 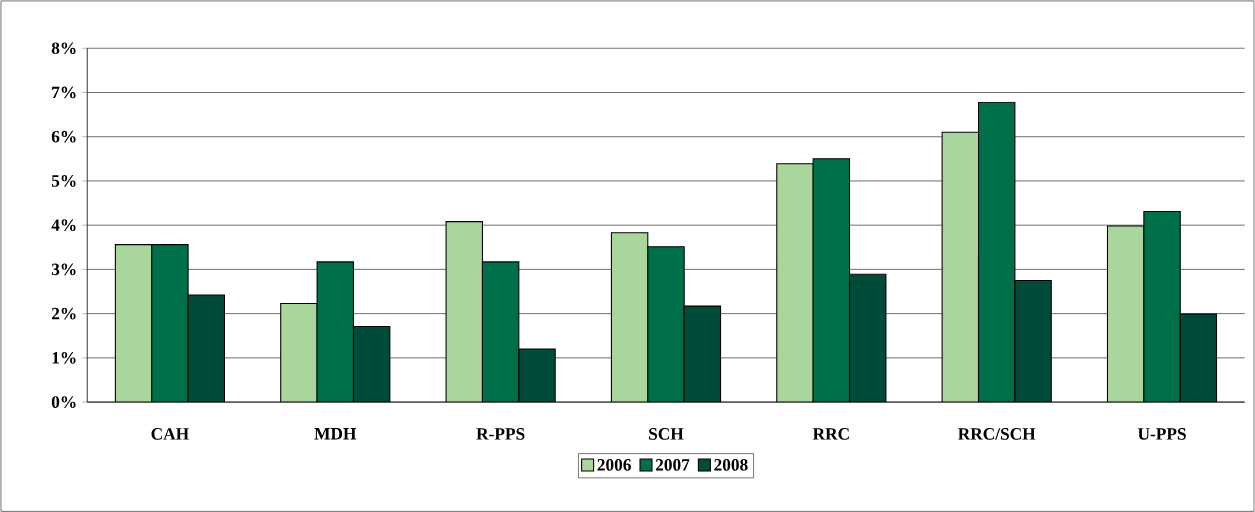 What do you see at coordinates (672, 464) in the screenshot?
I see `legend-label: 2007` at bounding box center [672, 464].